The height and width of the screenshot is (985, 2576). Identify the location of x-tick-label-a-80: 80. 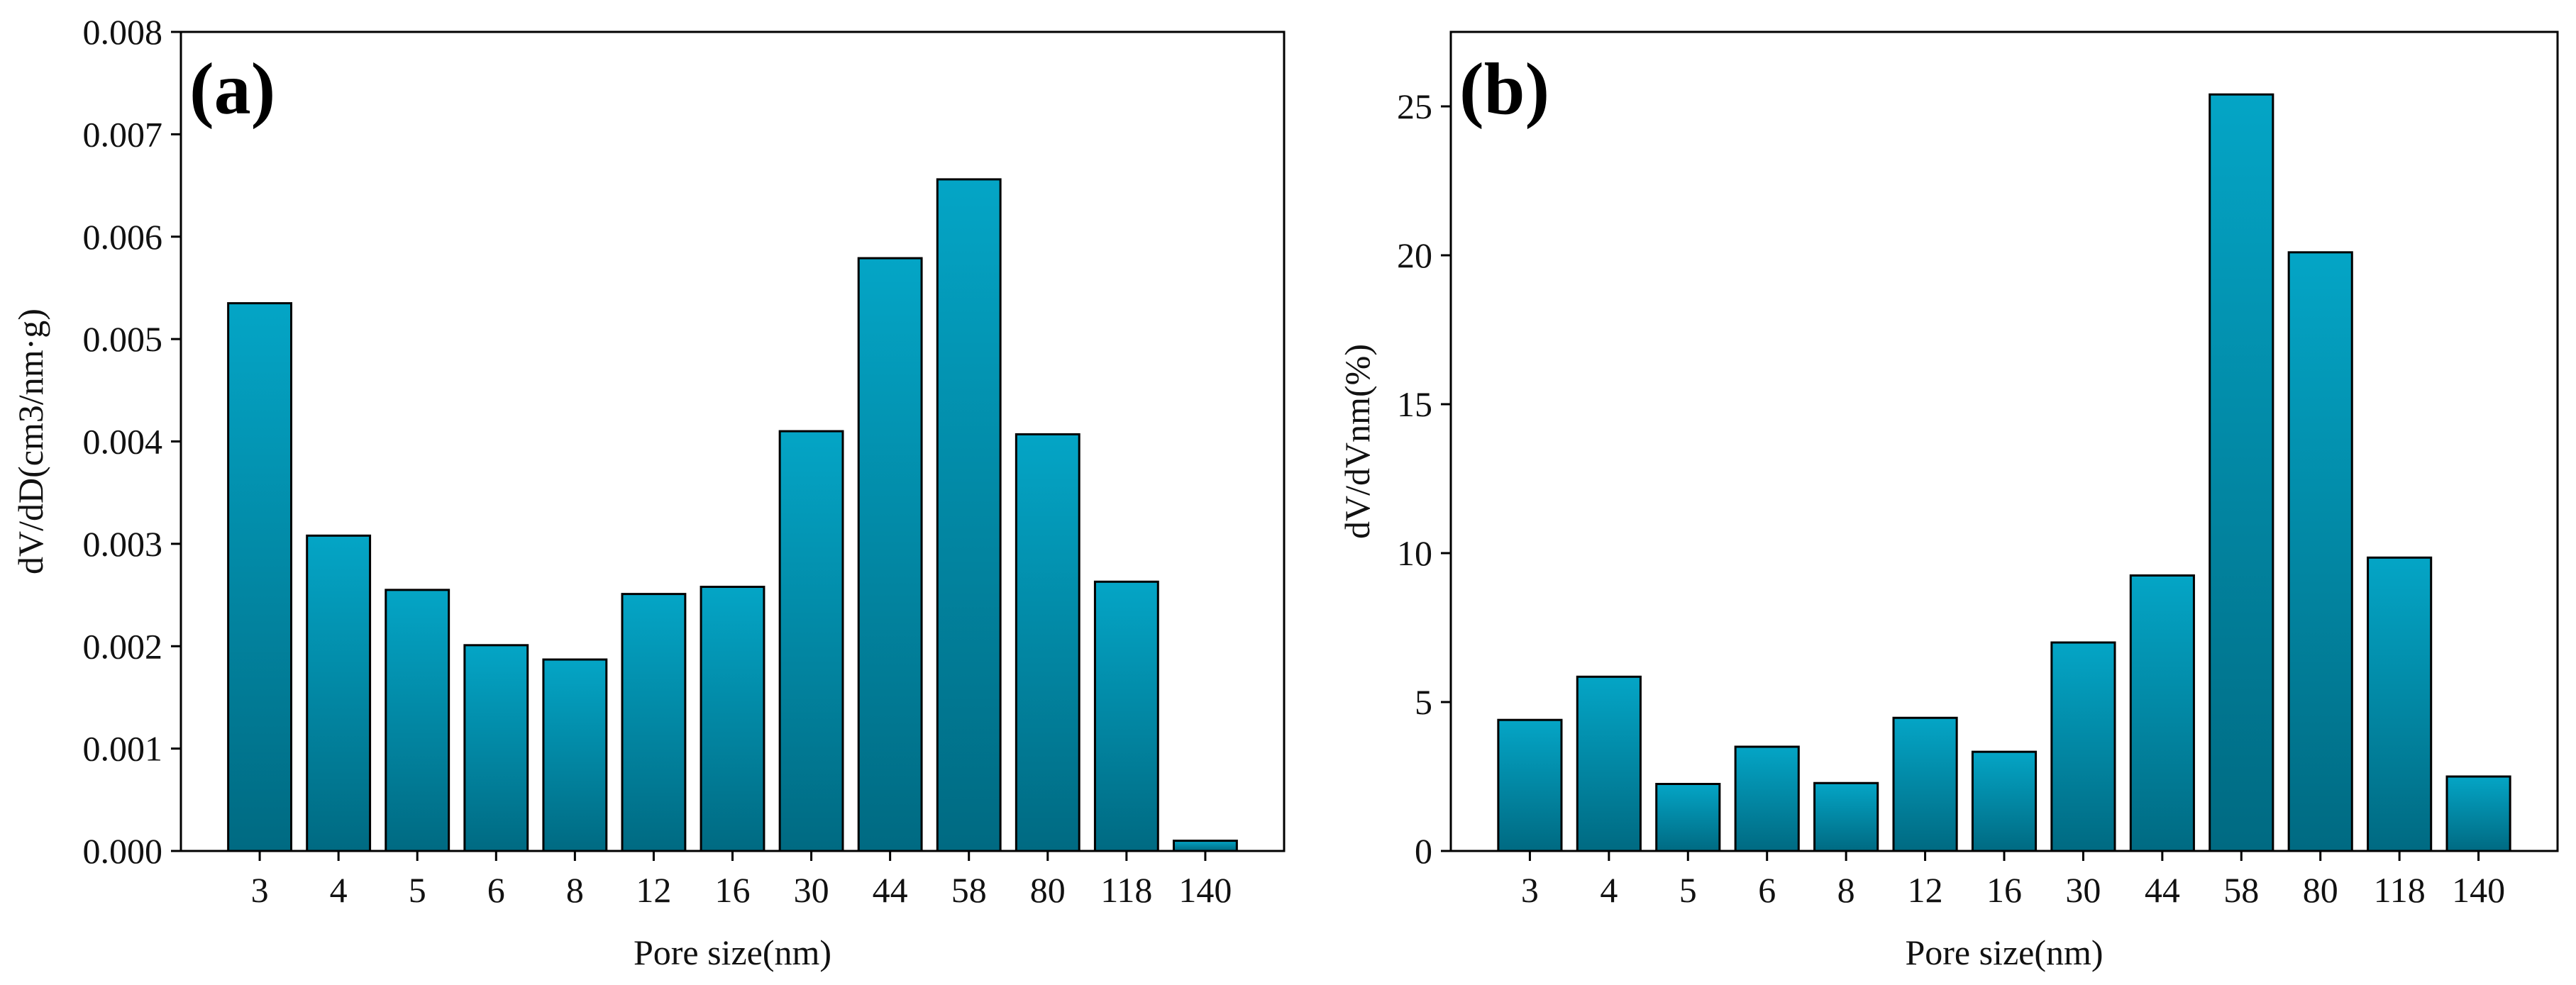
(1048, 890).